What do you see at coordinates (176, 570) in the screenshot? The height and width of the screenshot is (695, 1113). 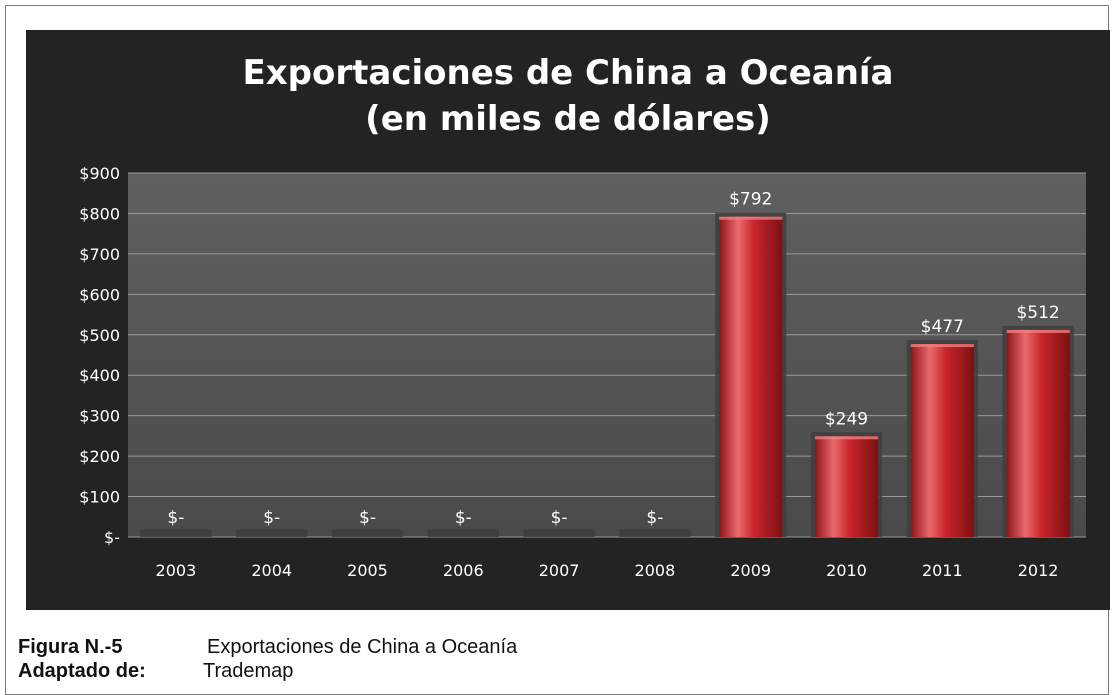 I see `x-tick-label: 2003` at bounding box center [176, 570].